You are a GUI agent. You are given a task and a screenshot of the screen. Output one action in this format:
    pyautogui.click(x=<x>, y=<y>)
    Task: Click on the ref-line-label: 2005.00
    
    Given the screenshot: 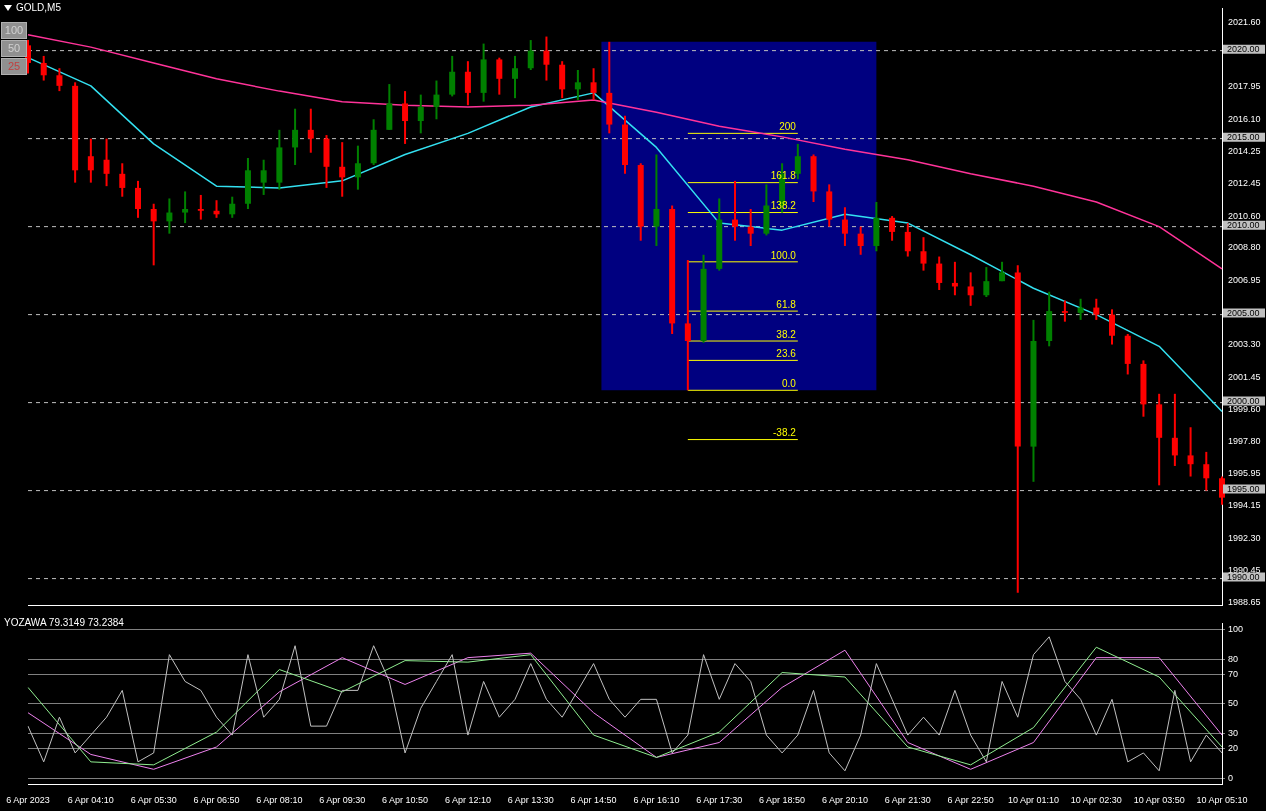 What is the action you would take?
    pyautogui.click(x=1243, y=312)
    